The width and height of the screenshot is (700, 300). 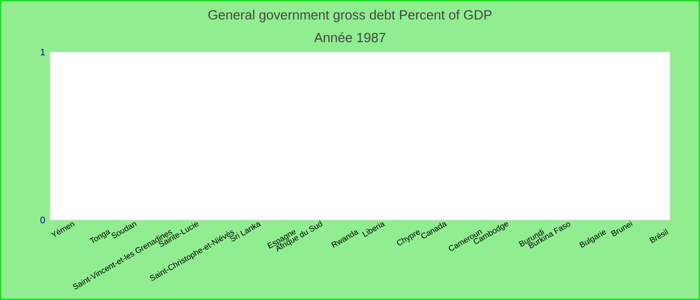 I want to click on x-tick-label: Tonga, so click(x=100, y=236).